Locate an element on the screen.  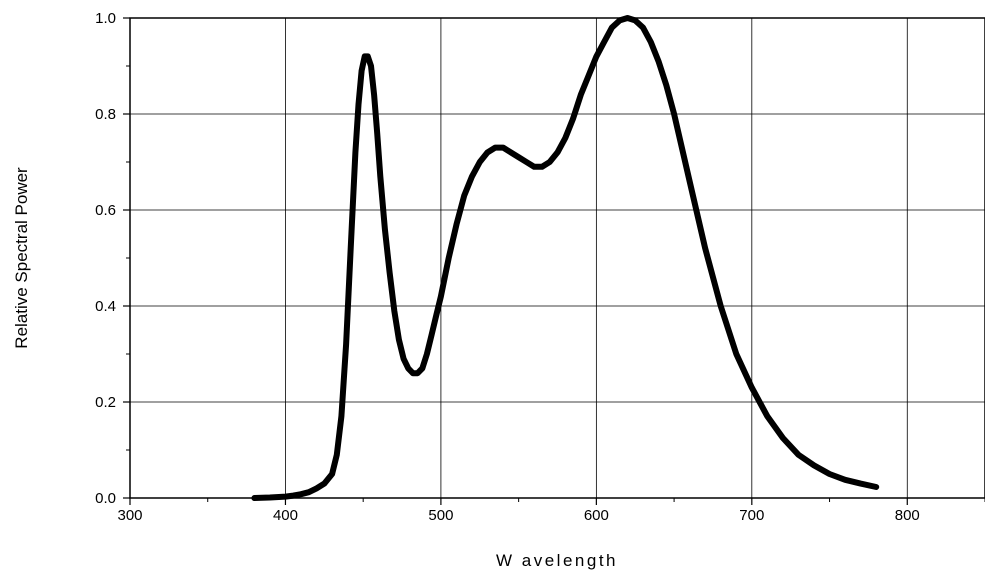
y-axis-title: Relative Spectral Power is located at coordinates (21, 258).